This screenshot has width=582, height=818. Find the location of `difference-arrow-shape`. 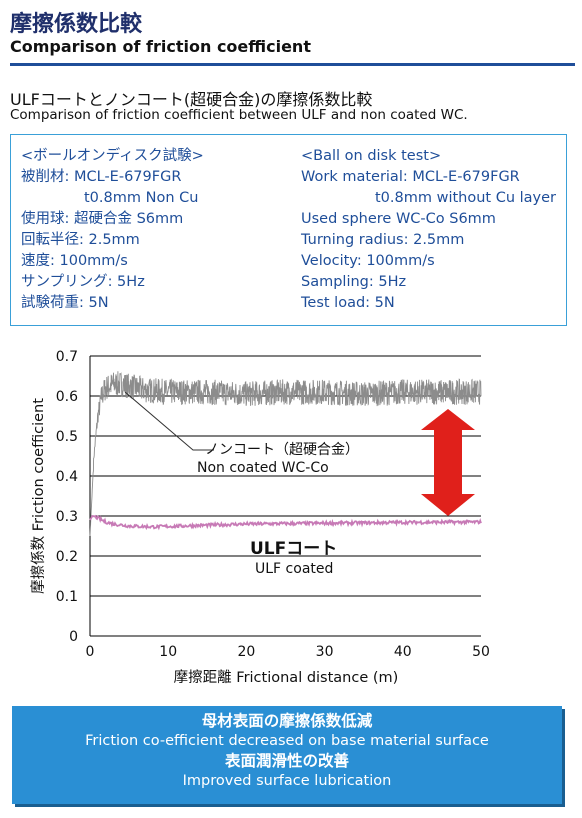

difference-arrow-shape is located at coordinates (448, 462).